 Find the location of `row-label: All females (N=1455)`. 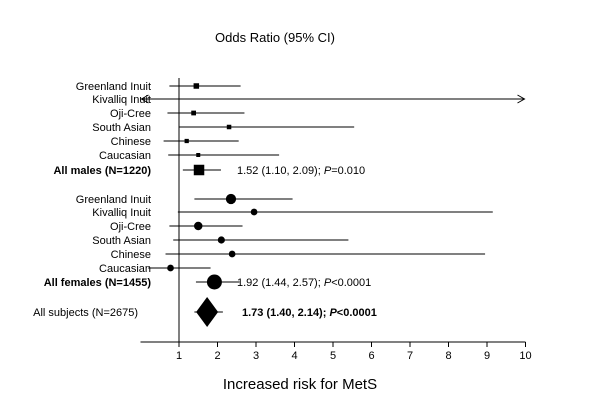

row-label: All females (N=1455) is located at coordinates (98, 283).